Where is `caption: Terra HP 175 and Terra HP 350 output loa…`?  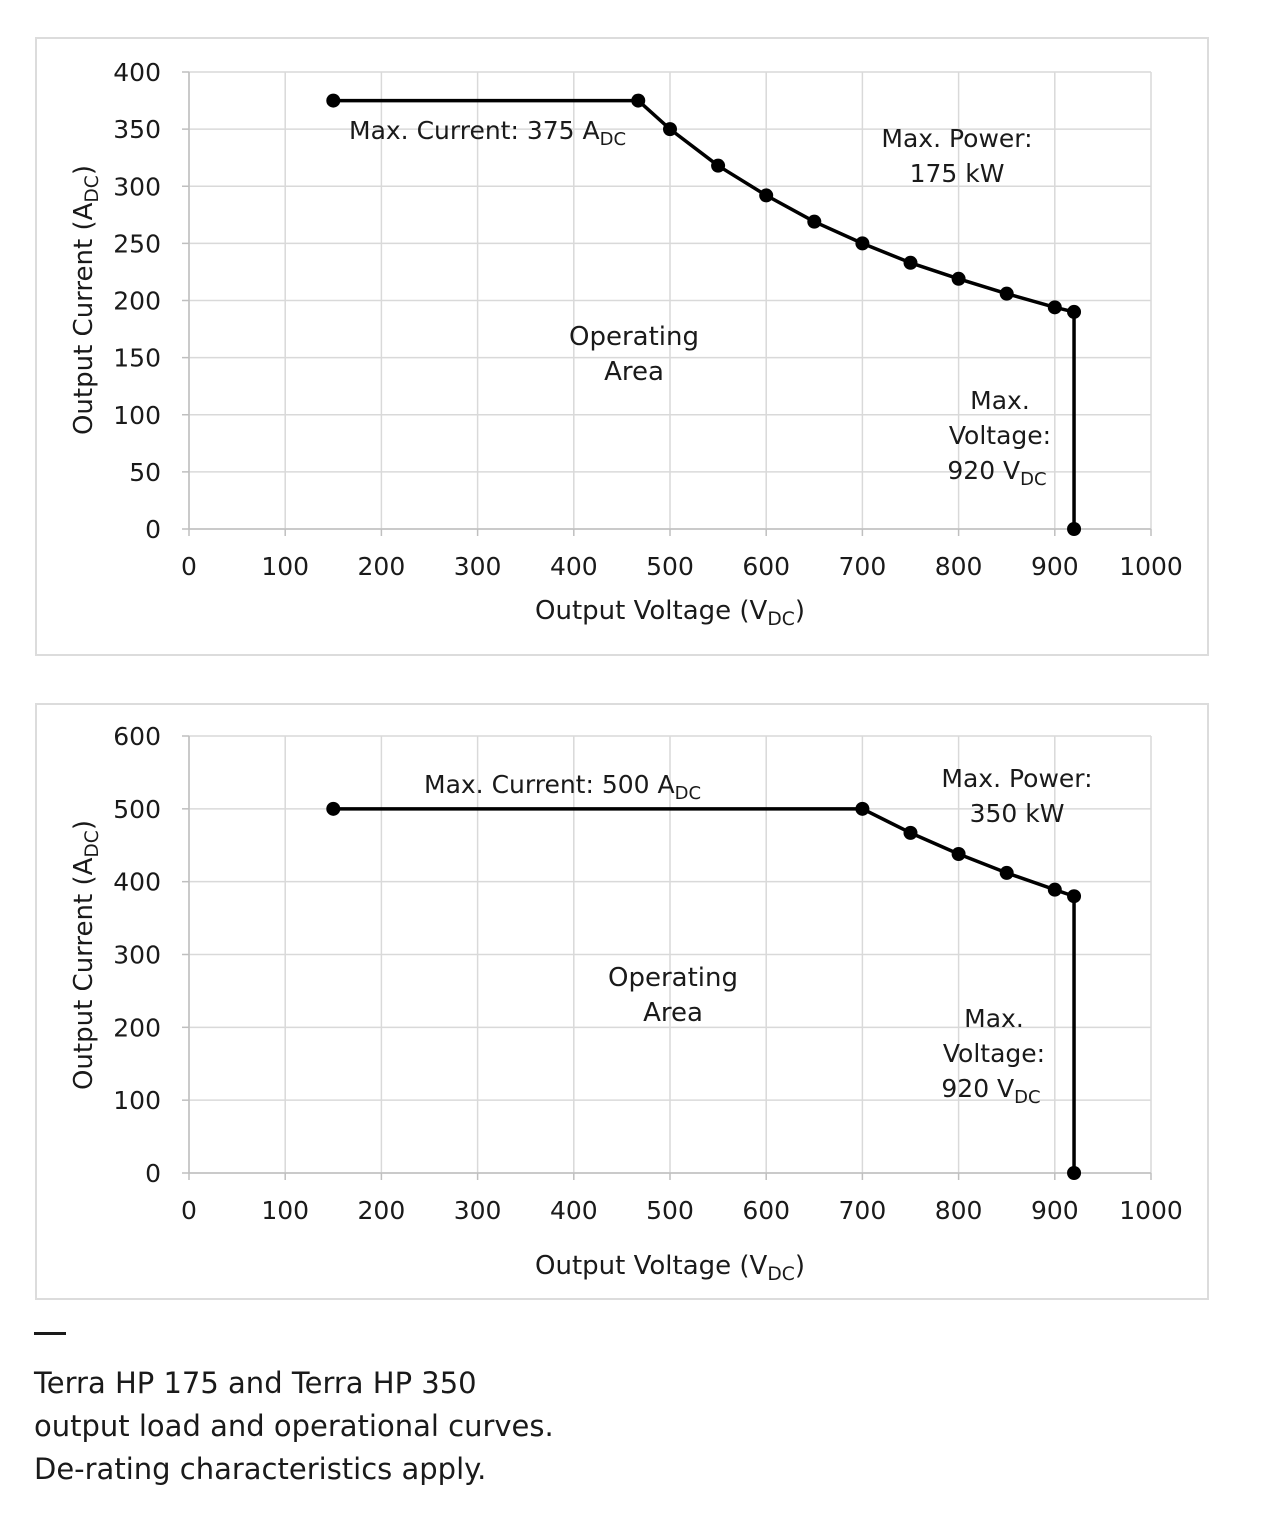
caption: Terra HP 175 and Terra HP 350 output loa… is located at coordinates (294, 1426).